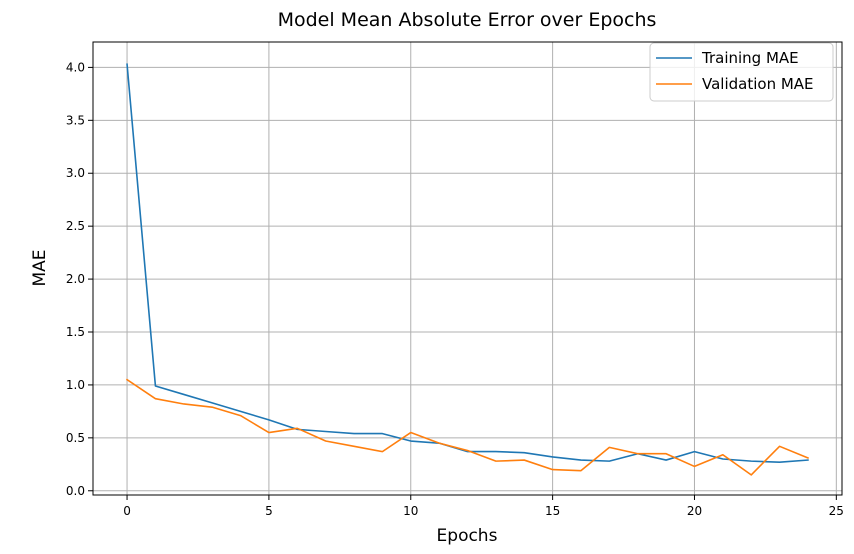 The width and height of the screenshot is (854, 554). Describe the element at coordinates (758, 84) in the screenshot. I see `legend-label: Validation MAE` at that location.